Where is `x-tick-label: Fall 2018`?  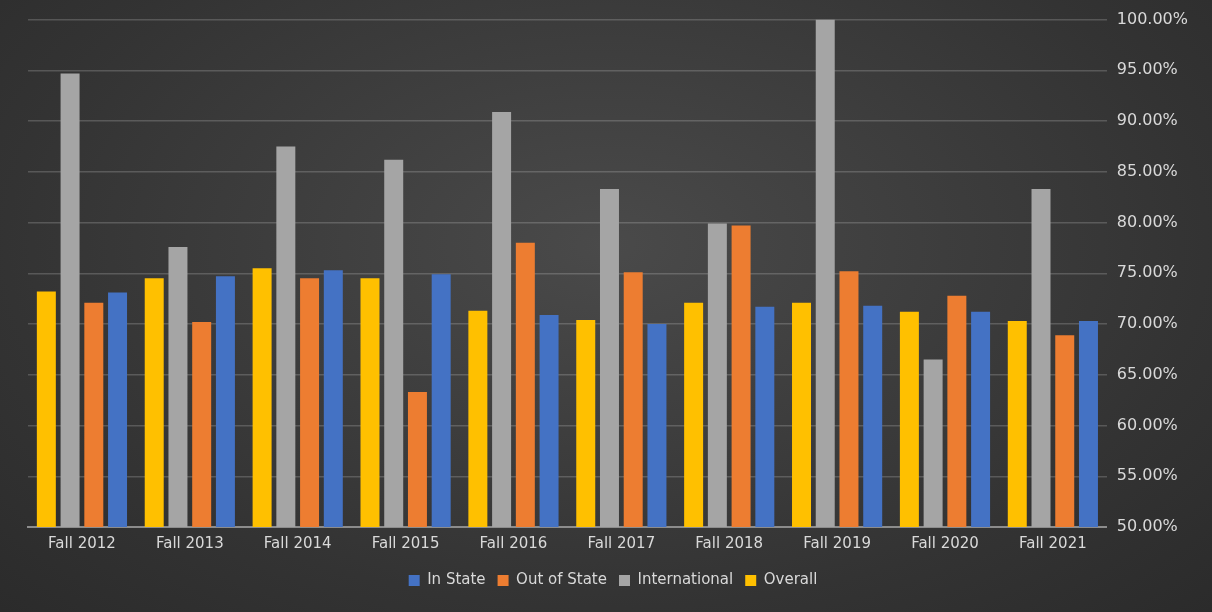
x-tick-label: Fall 2018 is located at coordinates (729, 542).